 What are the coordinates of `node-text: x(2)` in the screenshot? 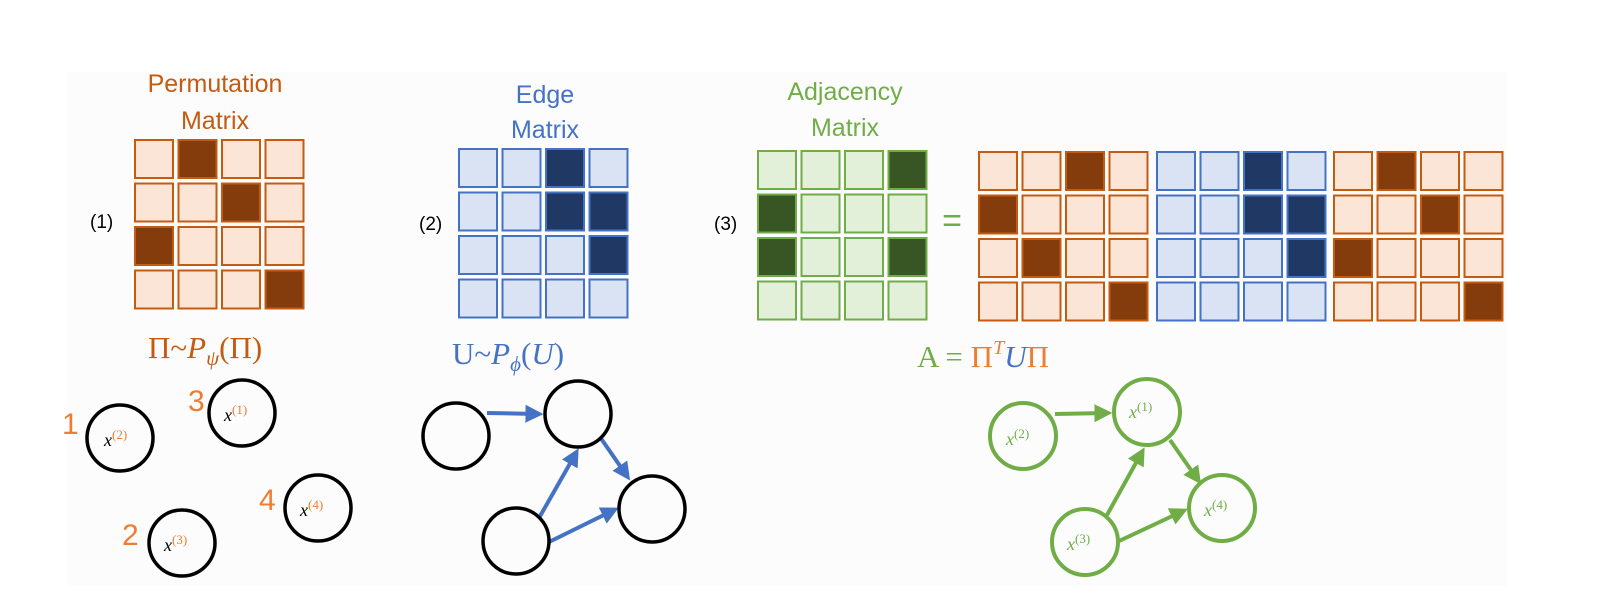 It's located at (1017, 437).